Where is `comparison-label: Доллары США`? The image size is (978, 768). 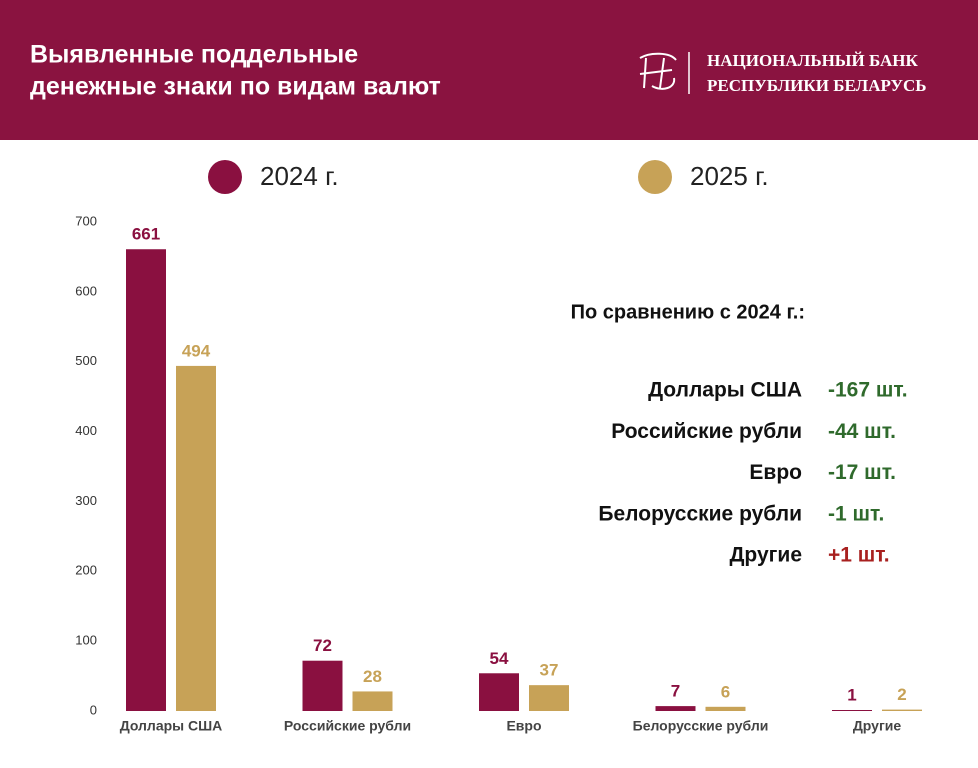 comparison-label: Доллары США is located at coordinates (725, 390).